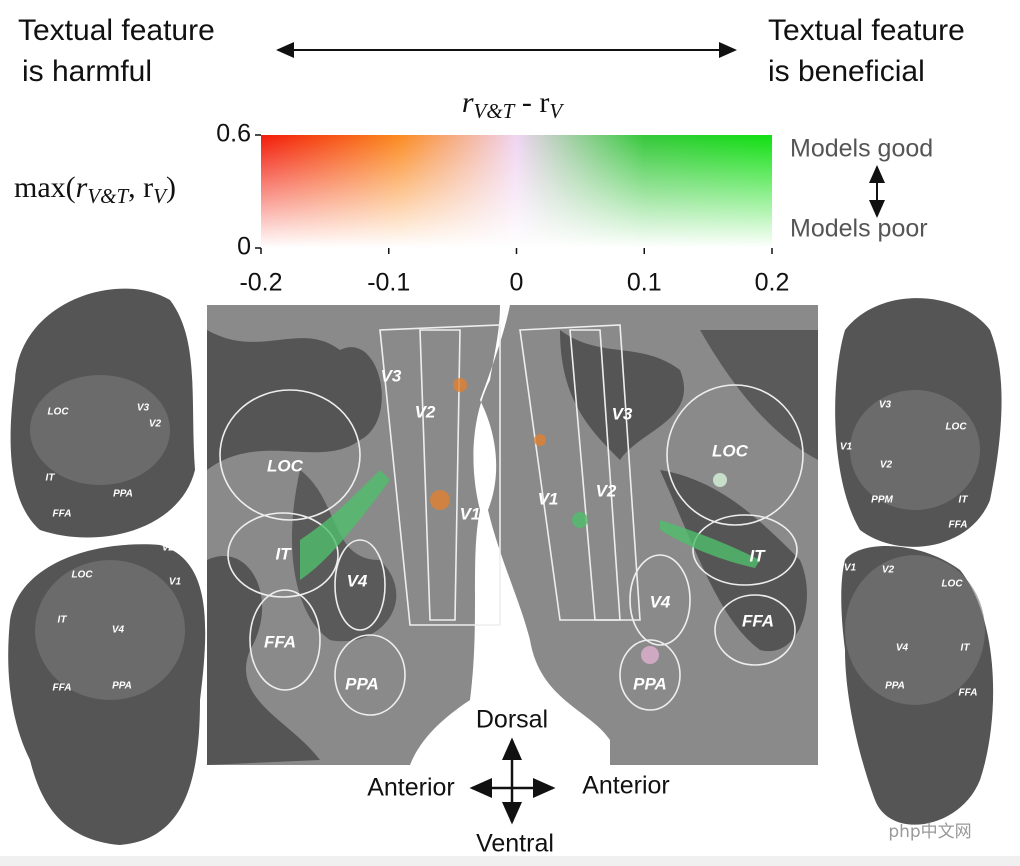 The width and height of the screenshot is (1020, 866). Describe the element at coordinates (233, 134) in the screenshot. I see `y-tick-label: 0.6` at that location.